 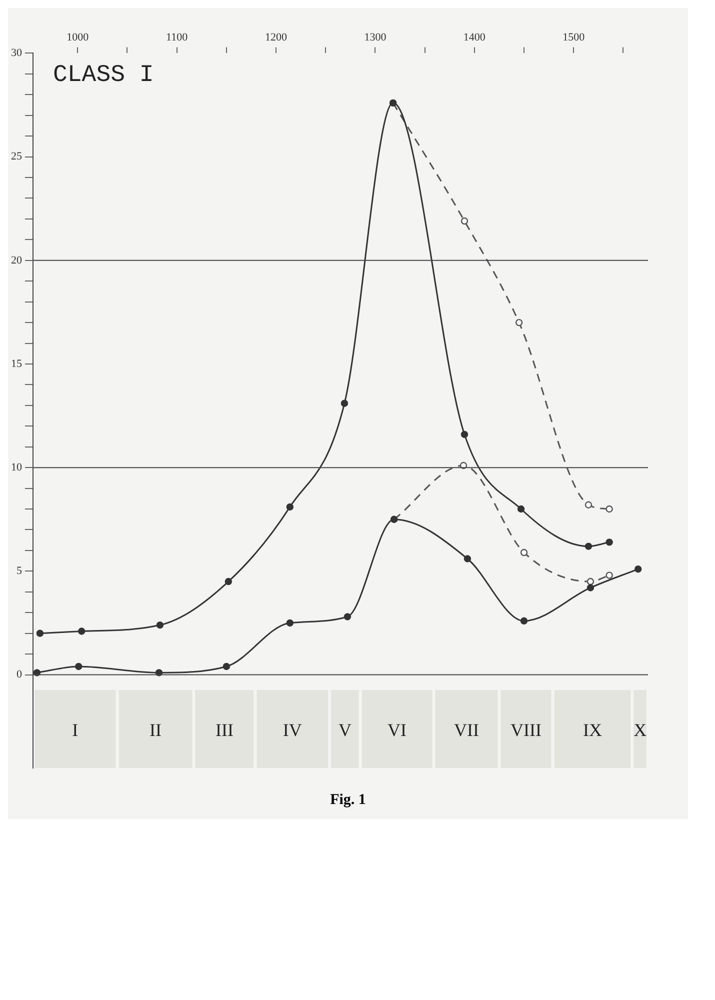 What do you see at coordinates (224, 730) in the screenshot?
I see `band-label: III` at bounding box center [224, 730].